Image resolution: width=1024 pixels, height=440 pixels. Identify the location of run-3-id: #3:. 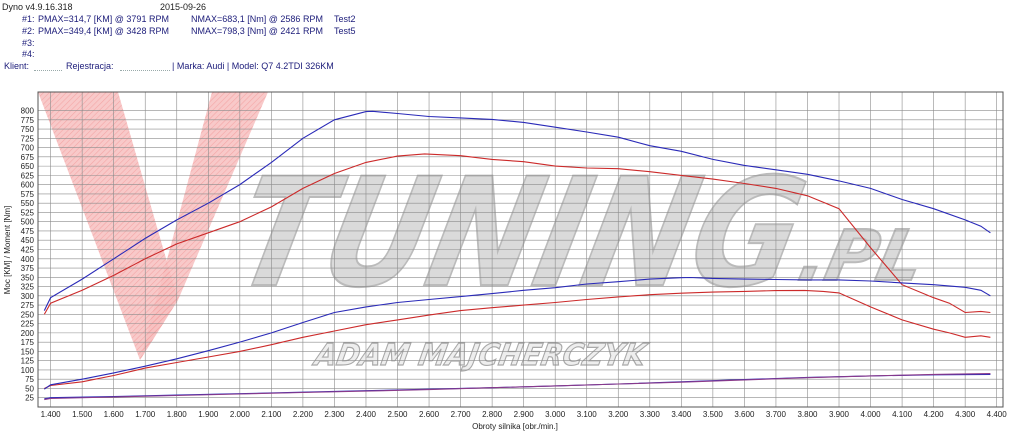
(28, 43).